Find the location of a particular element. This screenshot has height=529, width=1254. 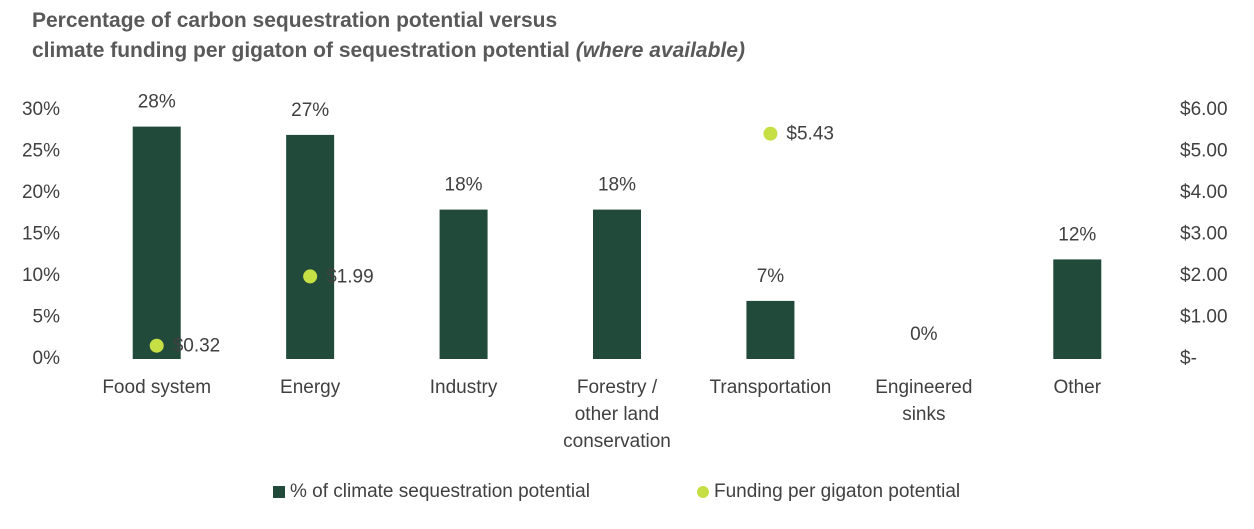

y2-tick-label: $3.00 is located at coordinates (1204, 234).